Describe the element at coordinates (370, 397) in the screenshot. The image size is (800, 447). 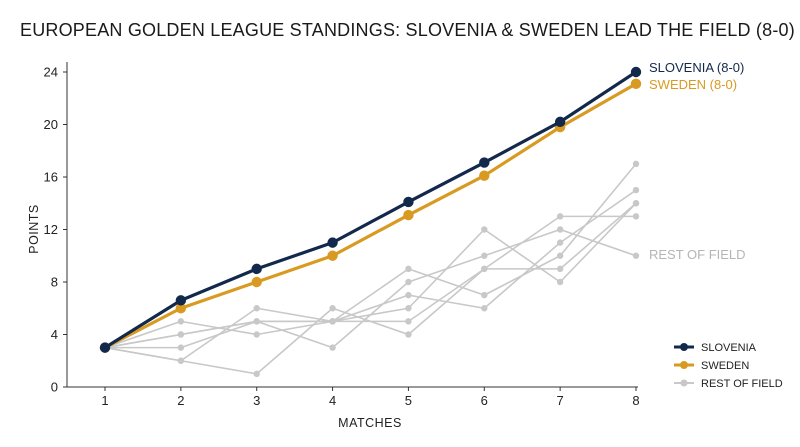
I see `x-tick-group: 1 2 3 4 5 6 7 8` at that location.